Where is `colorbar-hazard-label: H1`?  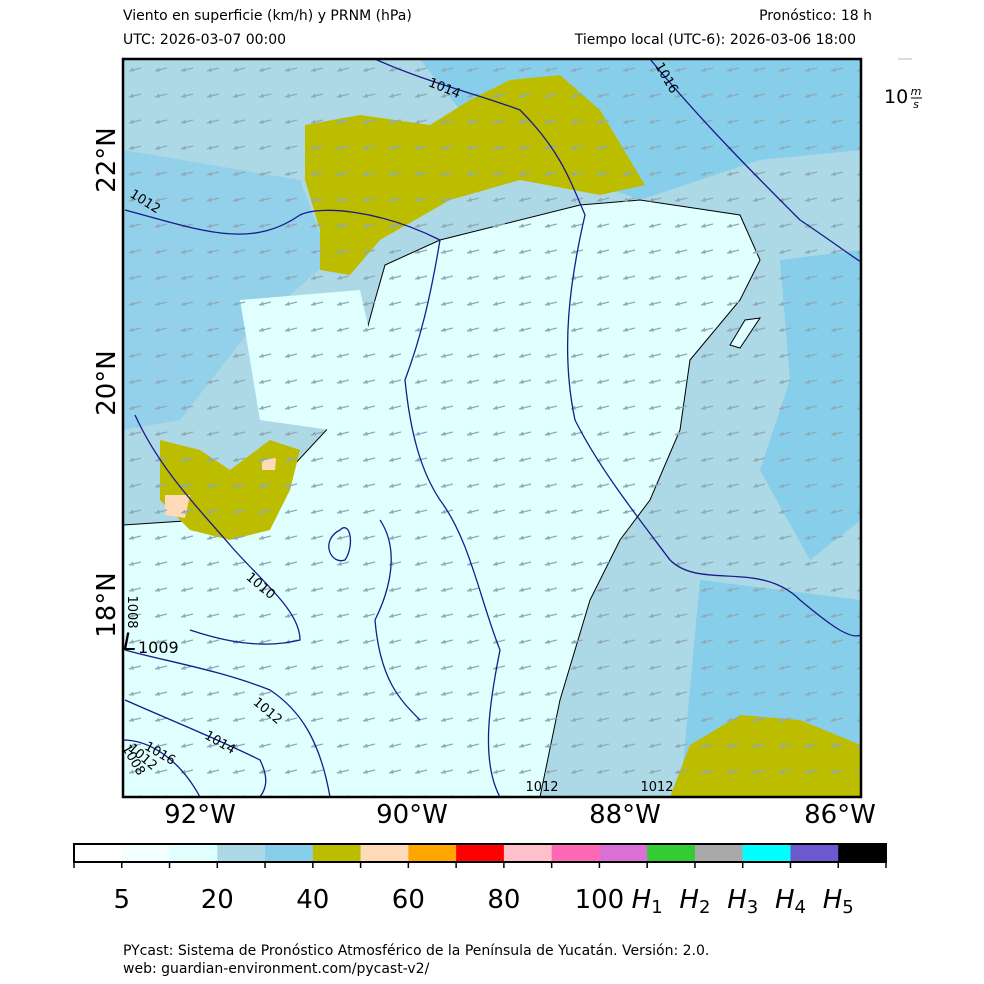 colorbar-hazard-label: H1 is located at coordinates (647, 901).